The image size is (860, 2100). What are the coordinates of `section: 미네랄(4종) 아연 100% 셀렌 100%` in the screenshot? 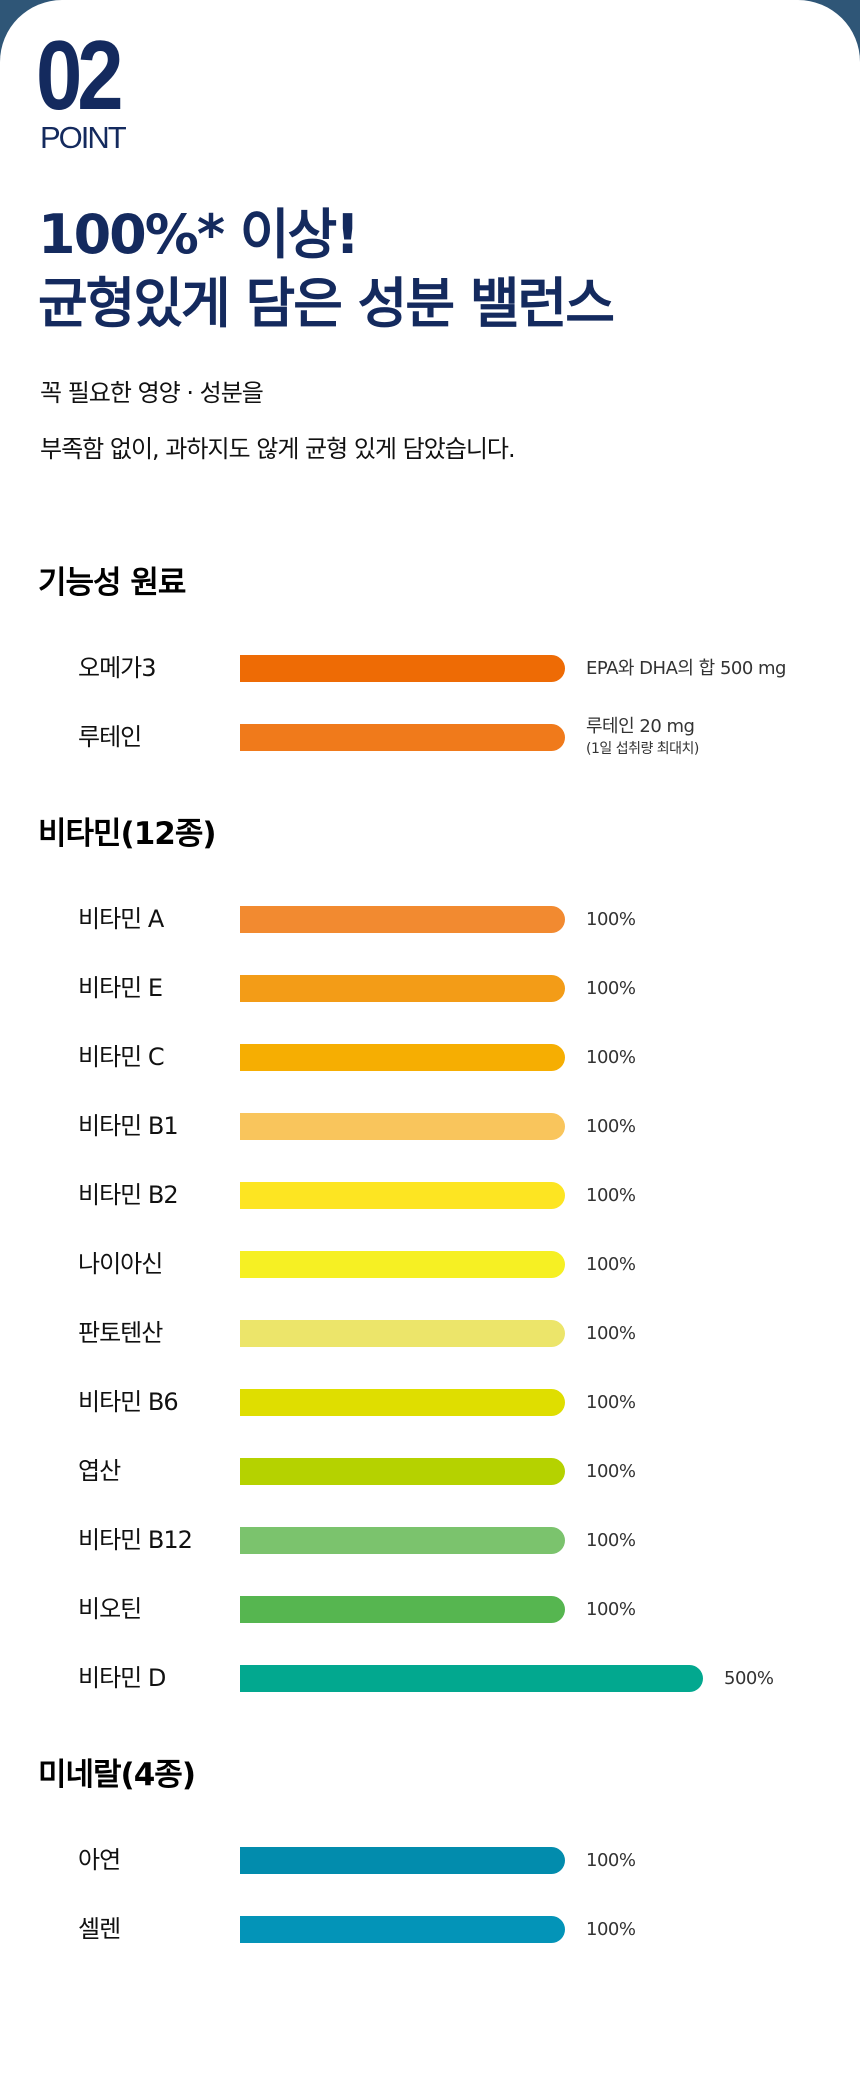 It's located at (430, 1859).